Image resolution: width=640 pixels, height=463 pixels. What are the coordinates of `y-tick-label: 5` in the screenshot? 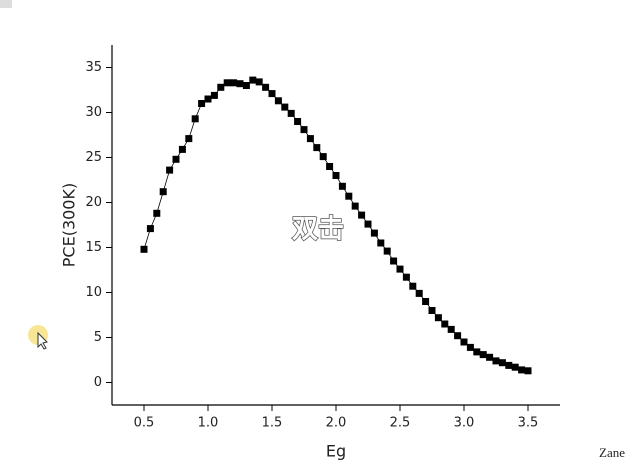 It's located at (98, 337).